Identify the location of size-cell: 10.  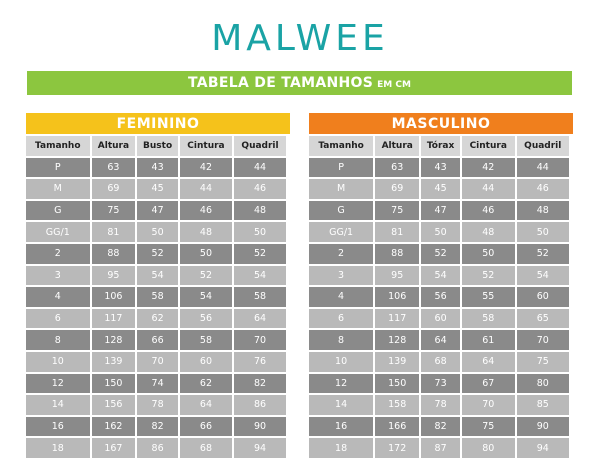
(58, 361).